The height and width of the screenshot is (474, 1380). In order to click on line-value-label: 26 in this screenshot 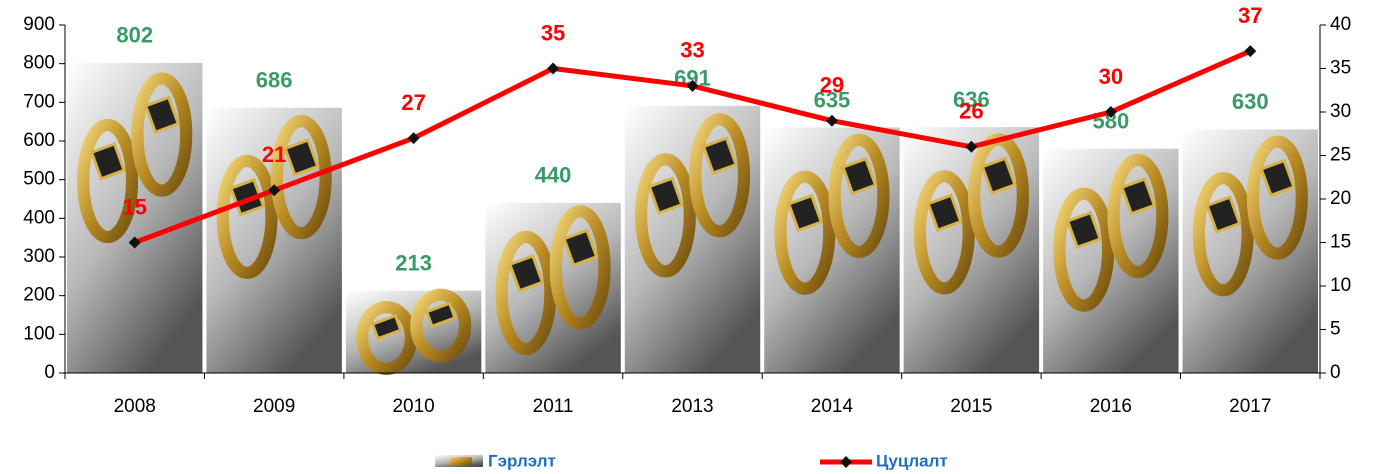, I will do `click(971, 111)`.